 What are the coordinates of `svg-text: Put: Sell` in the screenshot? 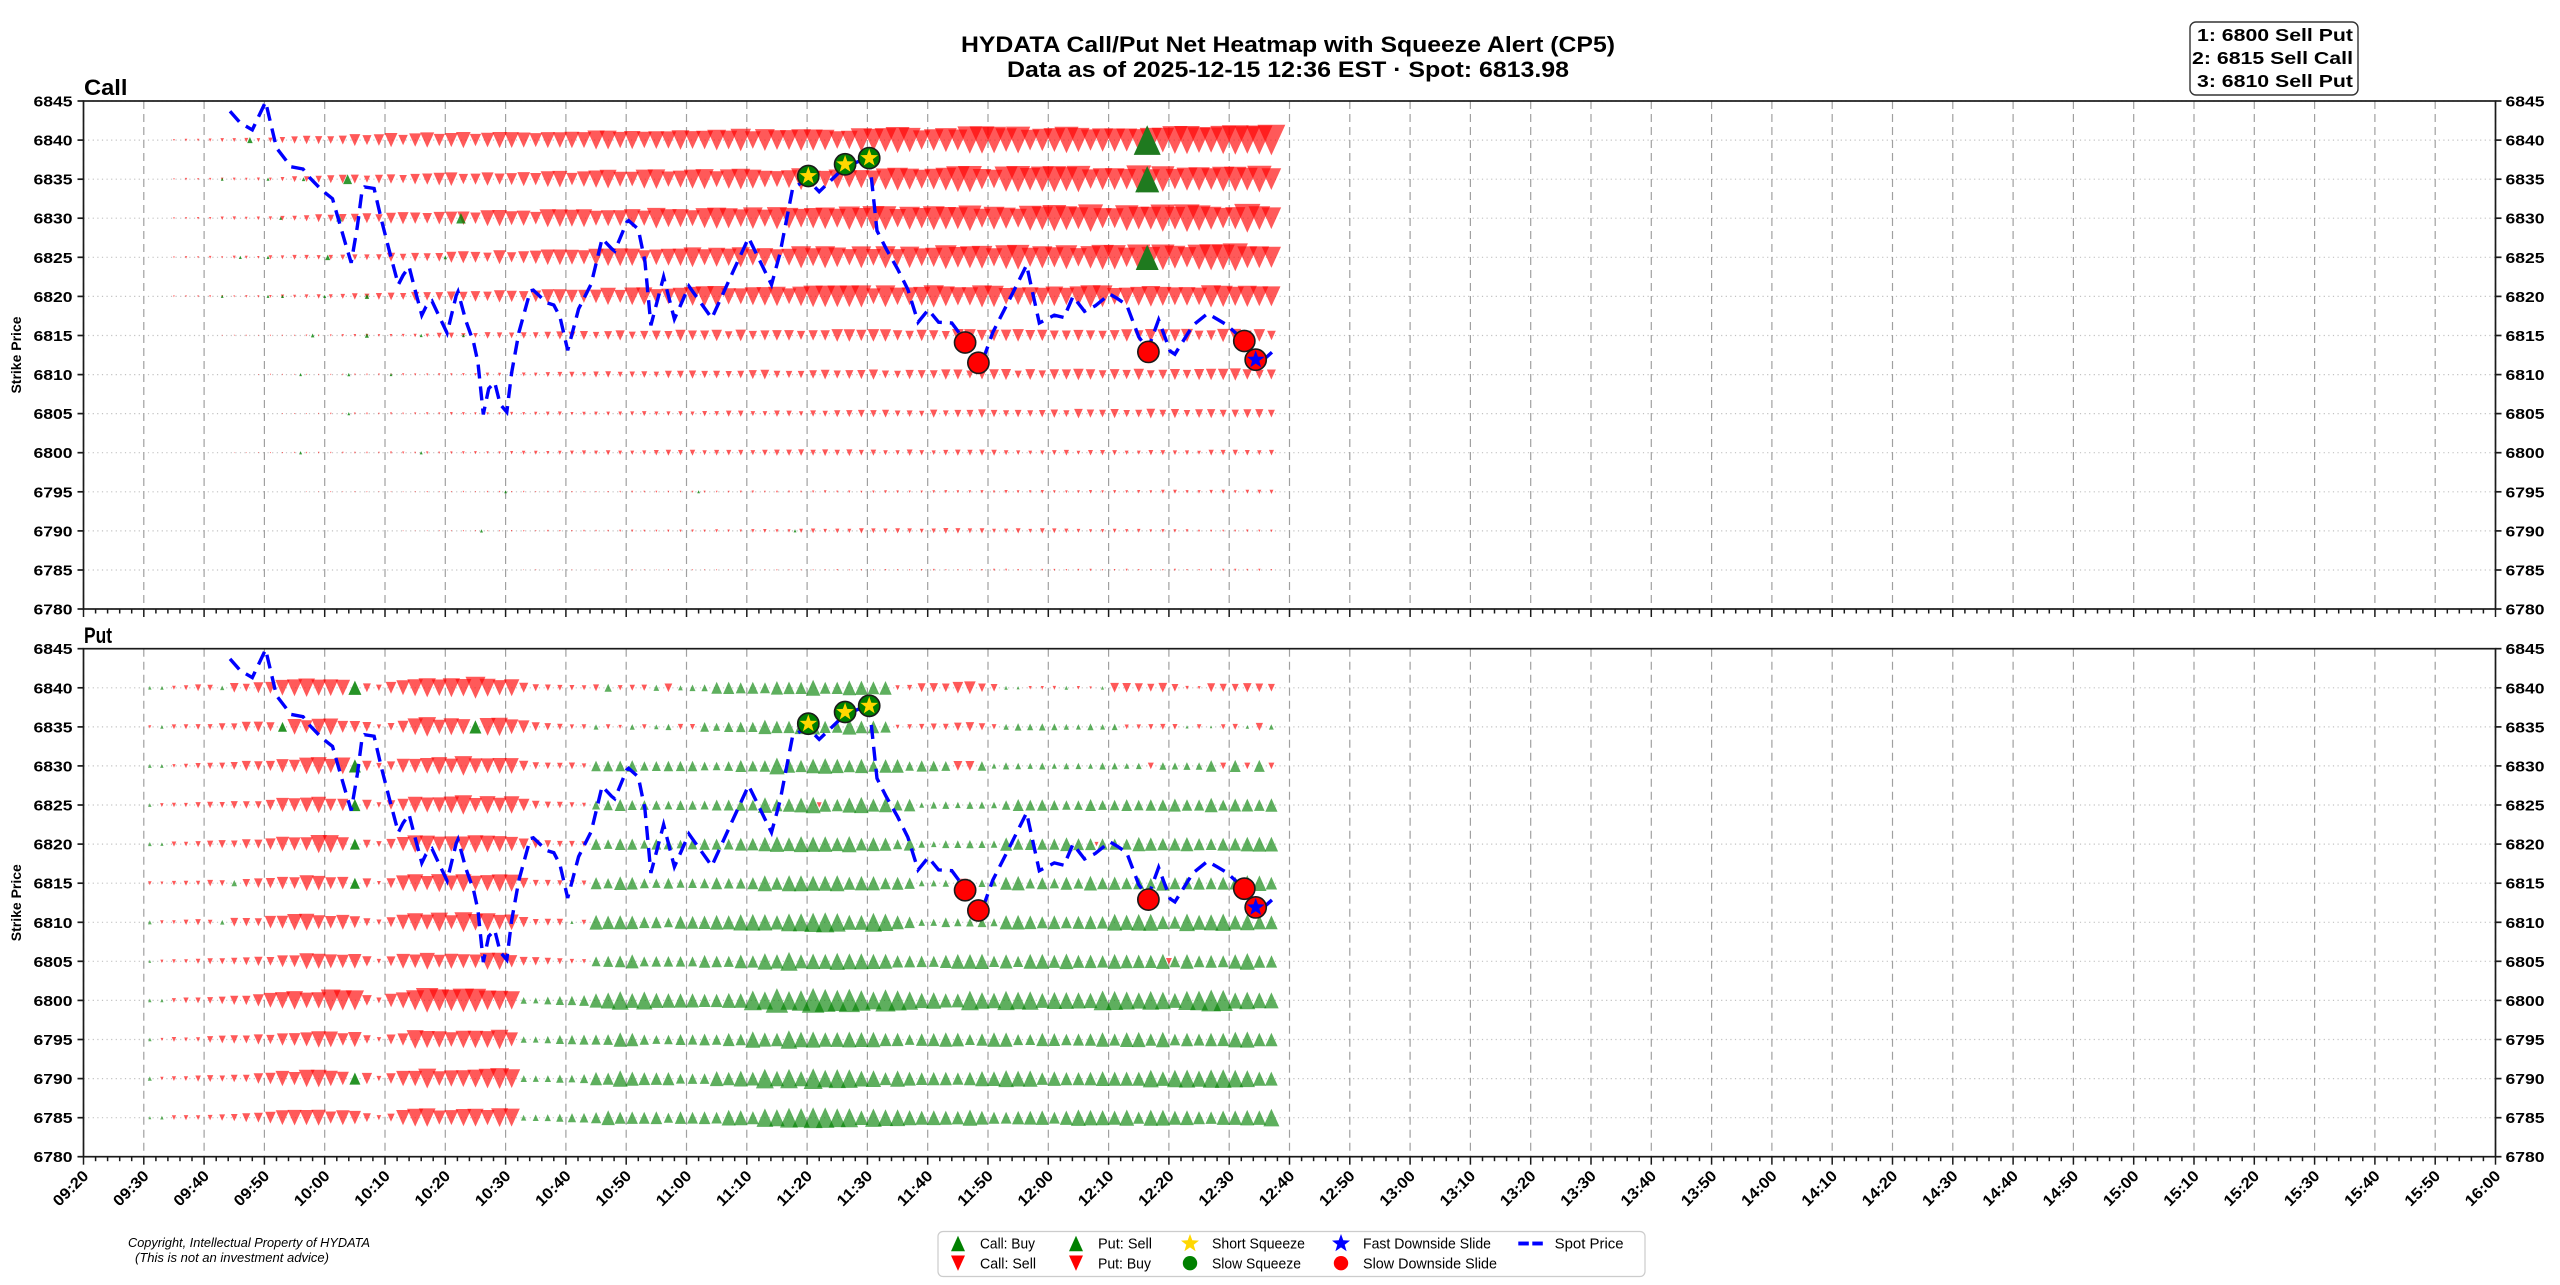 It's located at (1125, 1244).